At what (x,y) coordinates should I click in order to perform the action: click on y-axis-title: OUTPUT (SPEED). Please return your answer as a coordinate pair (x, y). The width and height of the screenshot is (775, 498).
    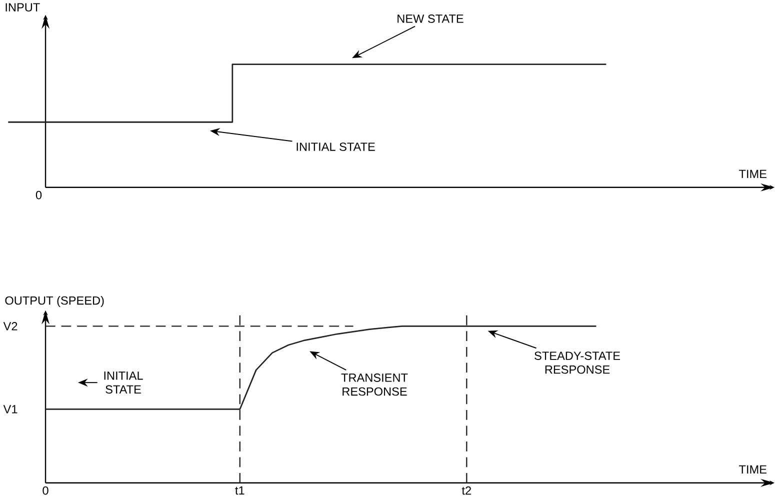
    Looking at the image, I should click on (54, 302).